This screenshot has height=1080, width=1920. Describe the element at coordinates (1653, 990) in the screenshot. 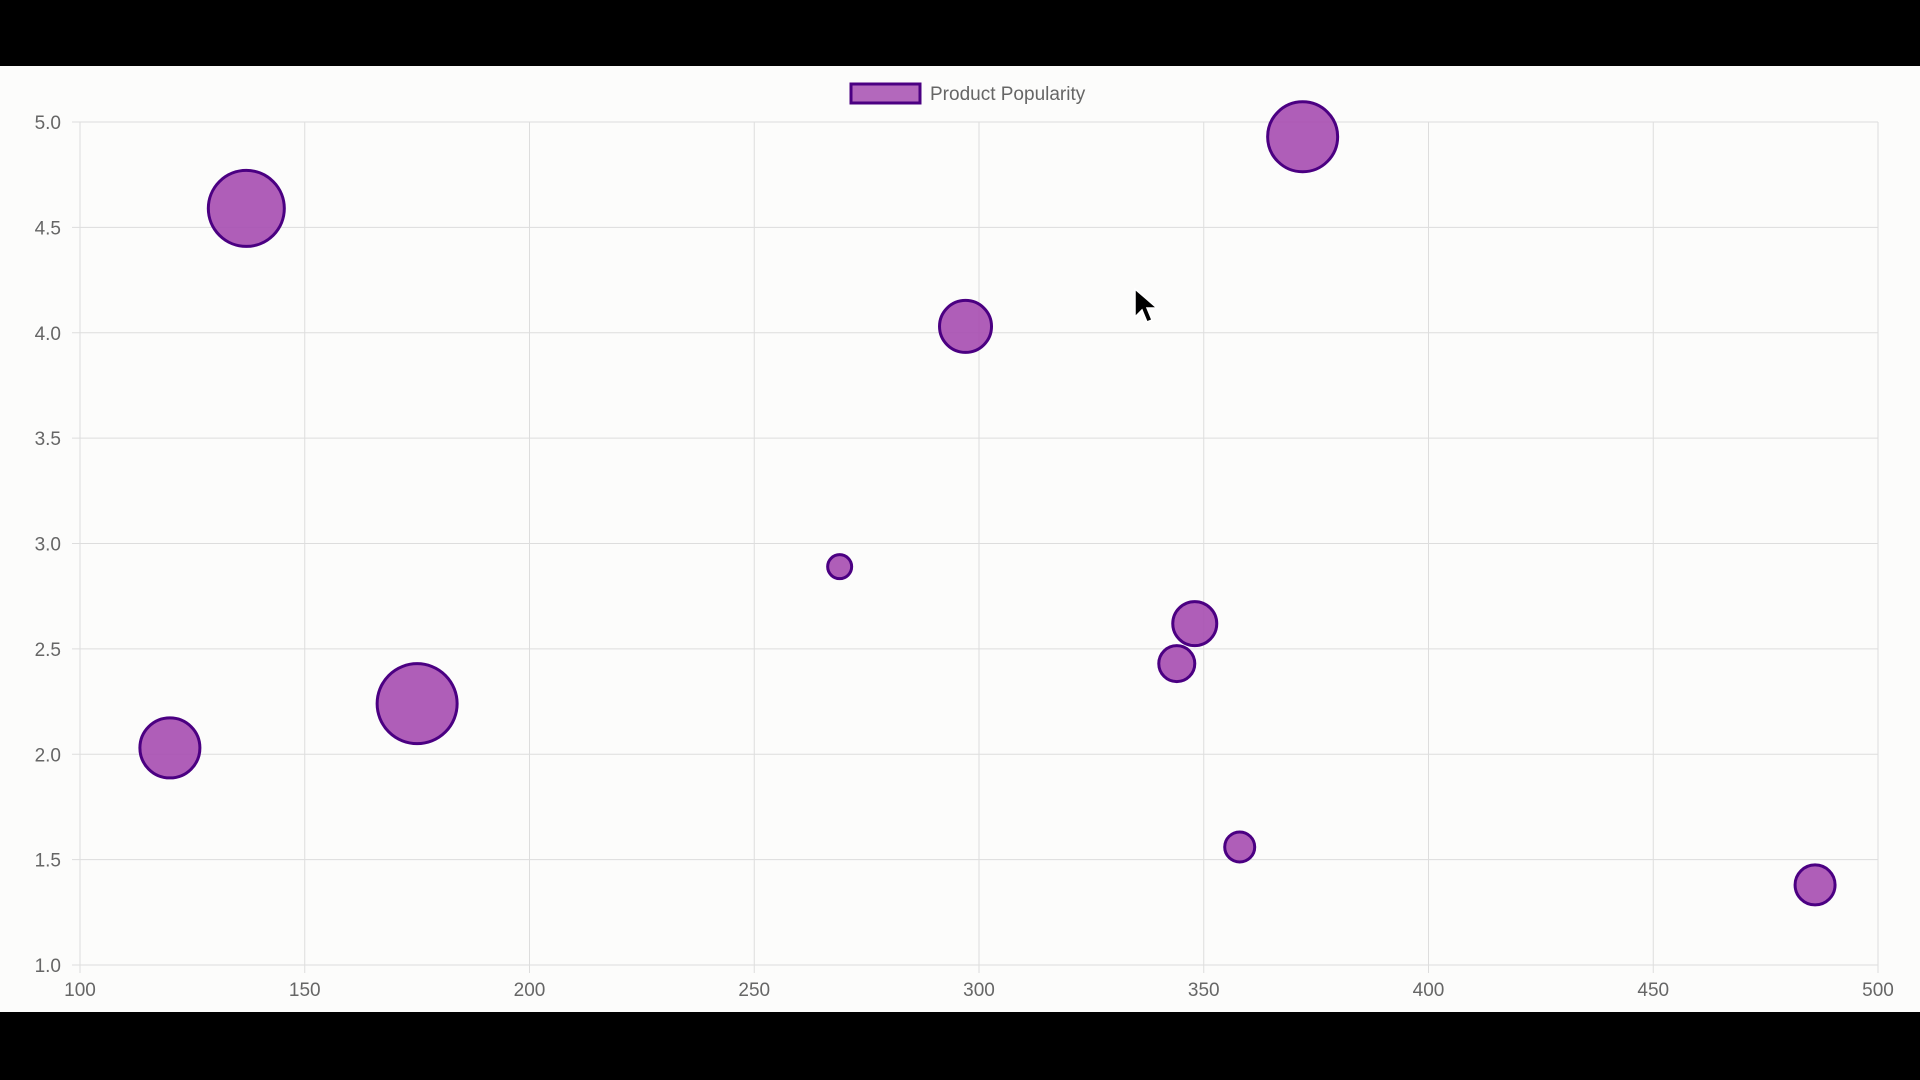

I see `x-tick-label: 450` at that location.